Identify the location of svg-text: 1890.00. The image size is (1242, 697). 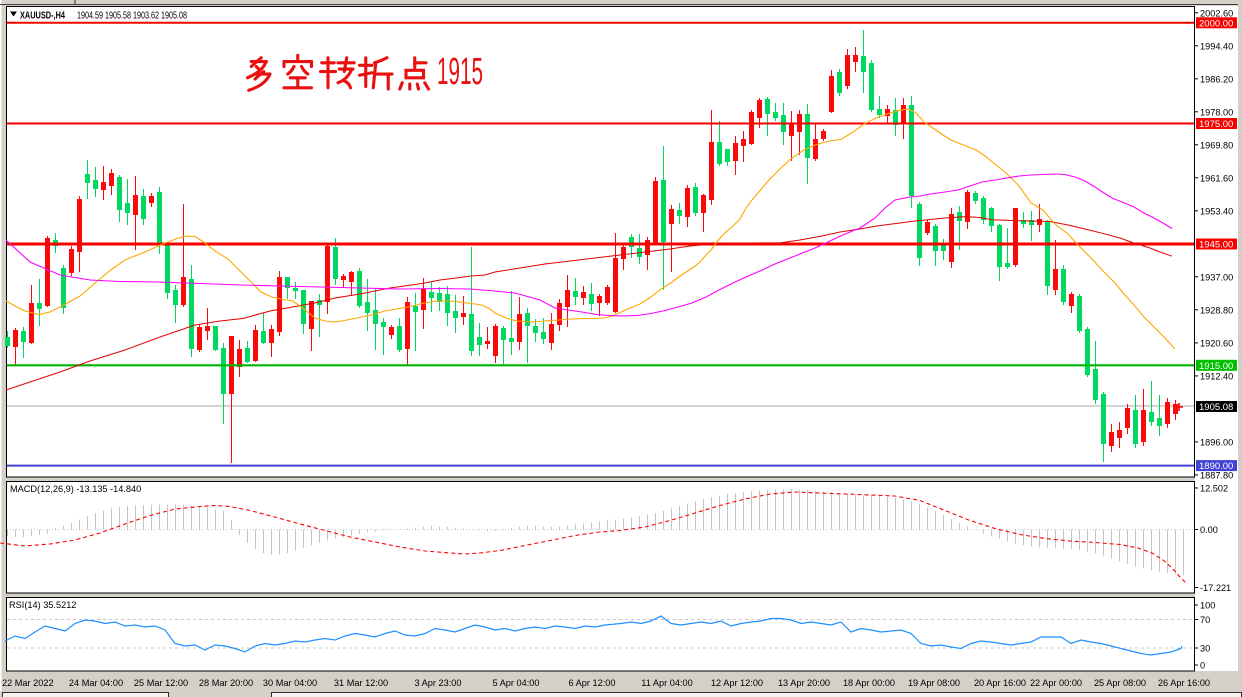
(1216, 466).